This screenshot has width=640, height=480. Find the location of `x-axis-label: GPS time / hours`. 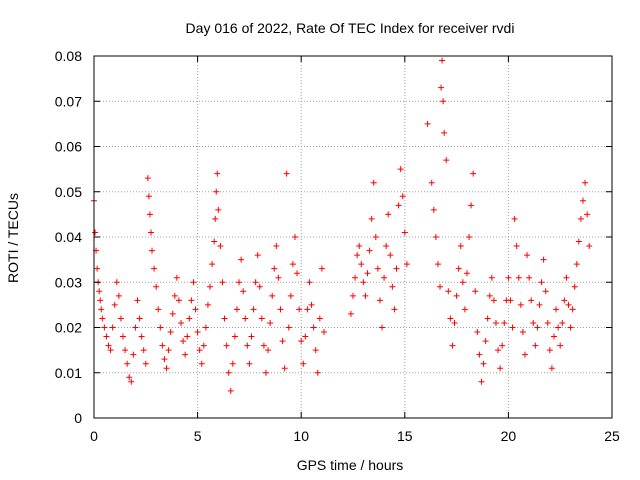

x-axis-label: GPS time / hours is located at coordinates (350, 465).